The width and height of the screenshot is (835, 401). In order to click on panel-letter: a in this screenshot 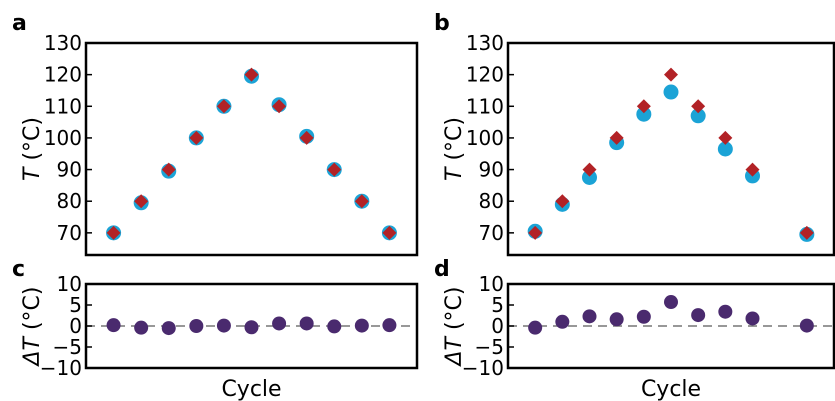, I will do `click(19, 23)`.